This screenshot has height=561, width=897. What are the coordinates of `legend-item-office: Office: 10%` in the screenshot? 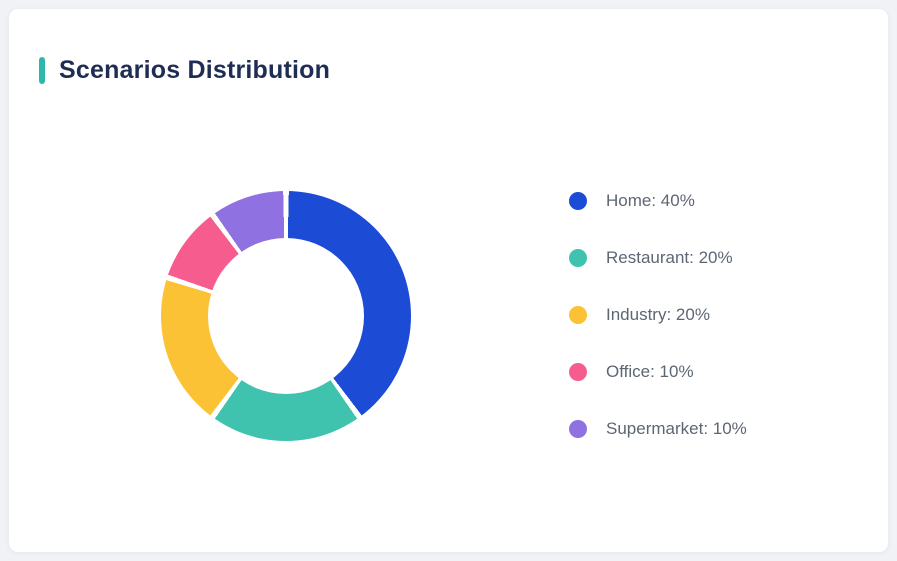 It's located at (658, 372).